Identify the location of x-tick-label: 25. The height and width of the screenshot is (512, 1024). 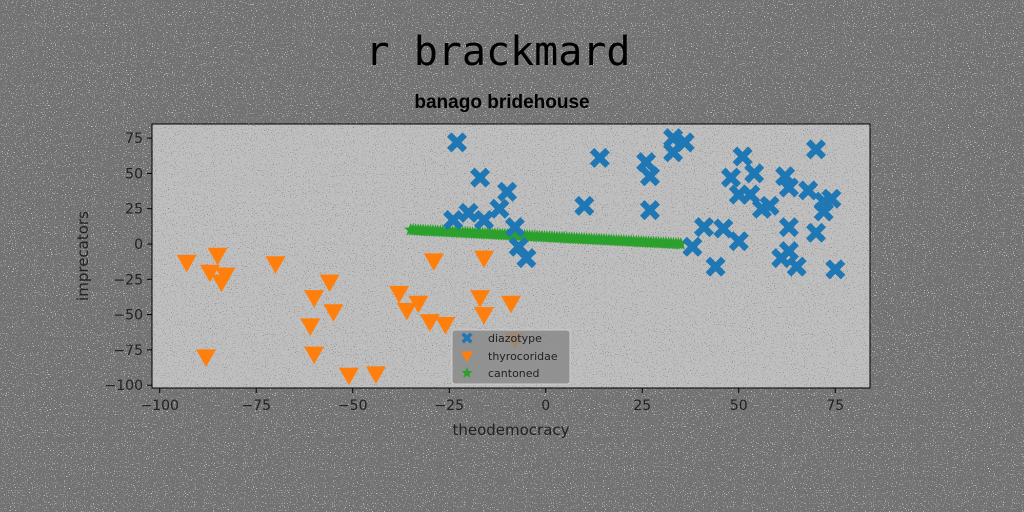
(642, 406).